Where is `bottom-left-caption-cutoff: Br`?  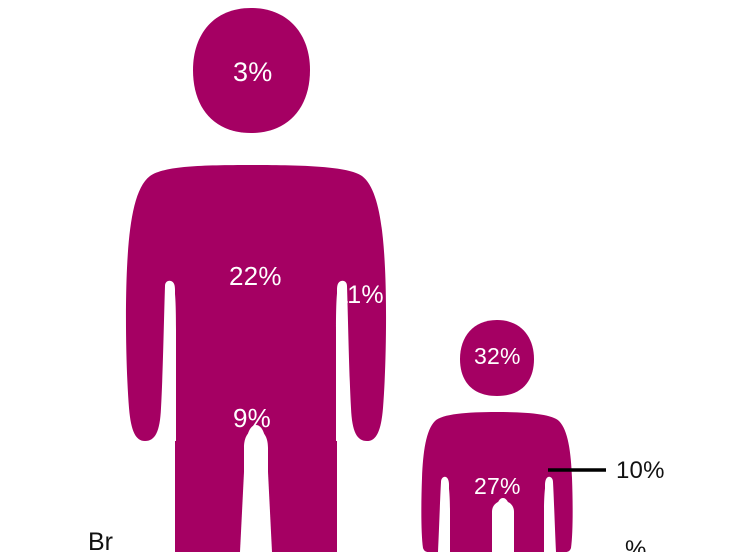
bottom-left-caption-cutoff: Br is located at coordinates (100, 540).